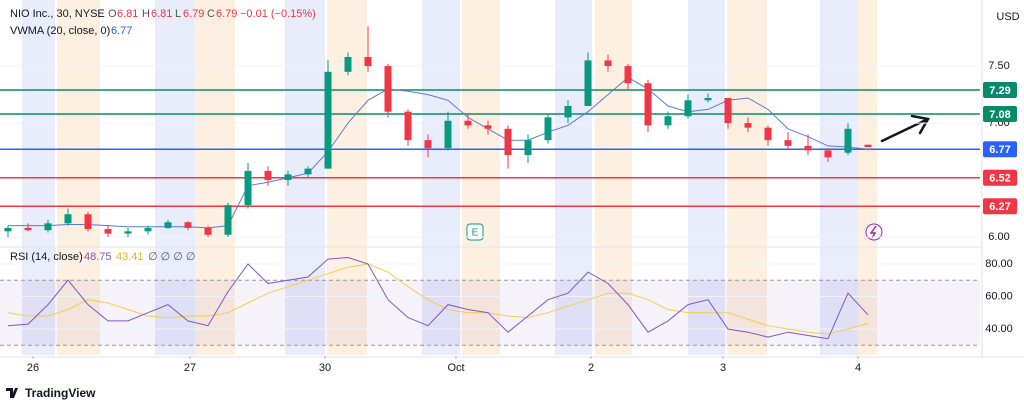 This screenshot has height=405, width=1024. I want to click on brand-logo, so click(12, 393).